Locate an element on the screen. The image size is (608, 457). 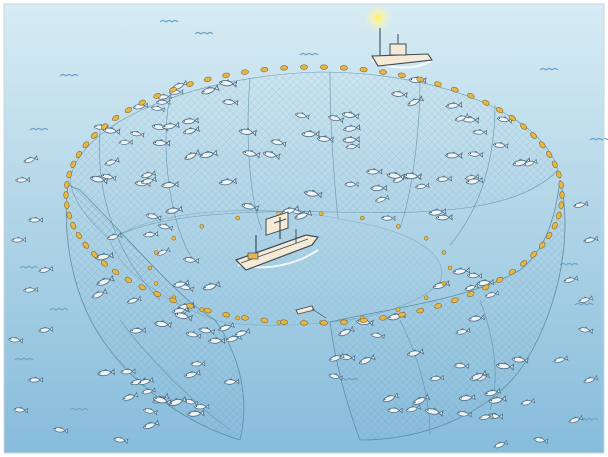
seine-net-inner-bowl is located at coordinates (275, 268).